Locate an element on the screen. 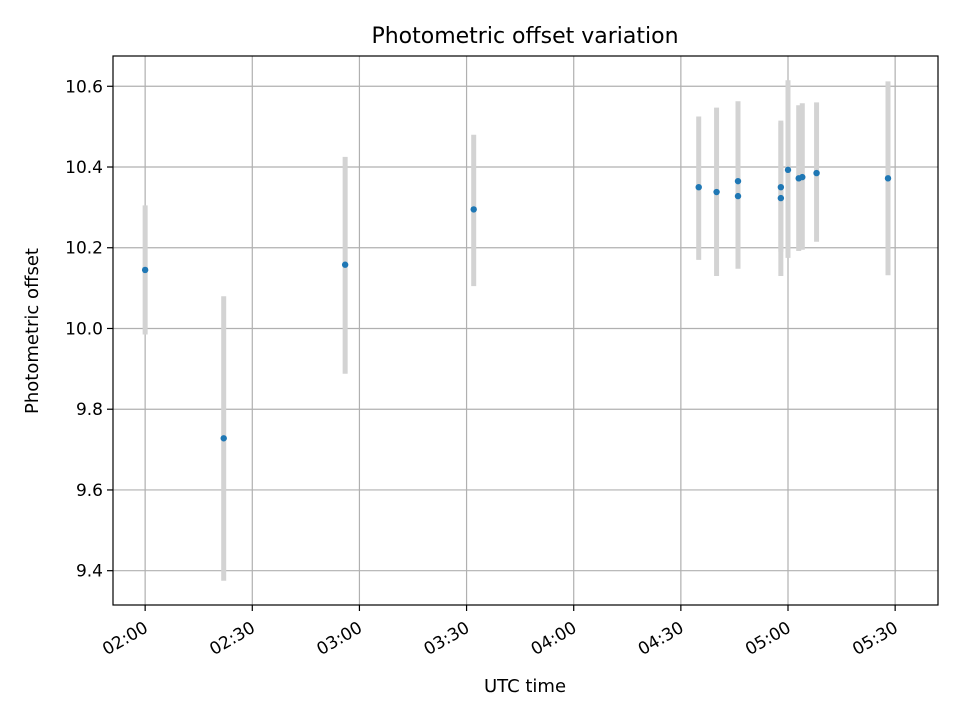 Image resolution: width=960 pixels, height=720 pixels. x-axis-label: UTC time is located at coordinates (525, 686).